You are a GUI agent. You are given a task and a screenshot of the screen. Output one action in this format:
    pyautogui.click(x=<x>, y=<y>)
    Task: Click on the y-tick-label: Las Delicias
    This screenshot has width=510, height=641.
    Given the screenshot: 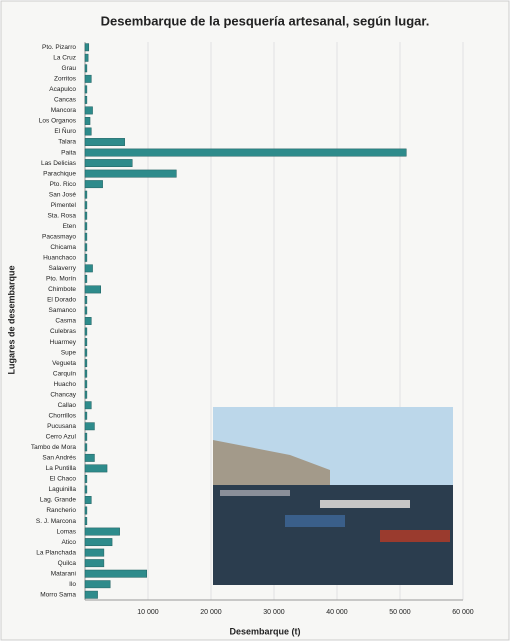 What is the action you would take?
    pyautogui.click(x=59, y=163)
    